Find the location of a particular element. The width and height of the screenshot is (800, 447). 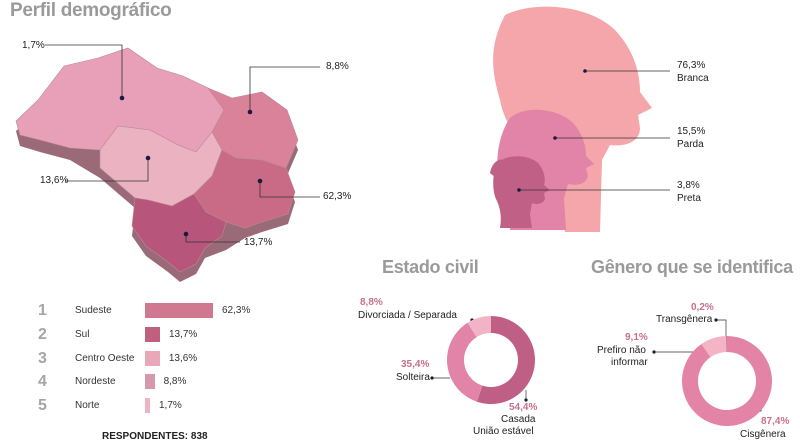

leader-nordeste is located at coordinates (284, 89).